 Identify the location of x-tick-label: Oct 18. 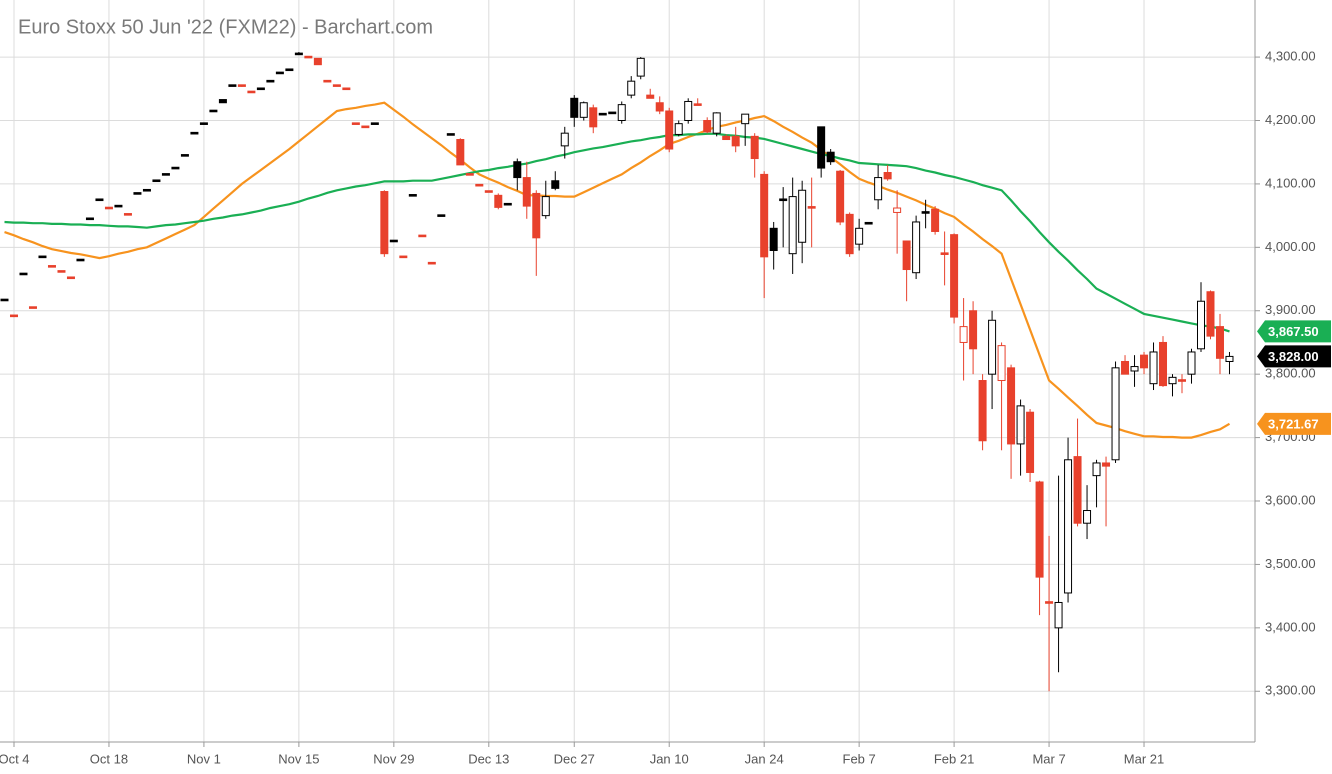
(109, 758).